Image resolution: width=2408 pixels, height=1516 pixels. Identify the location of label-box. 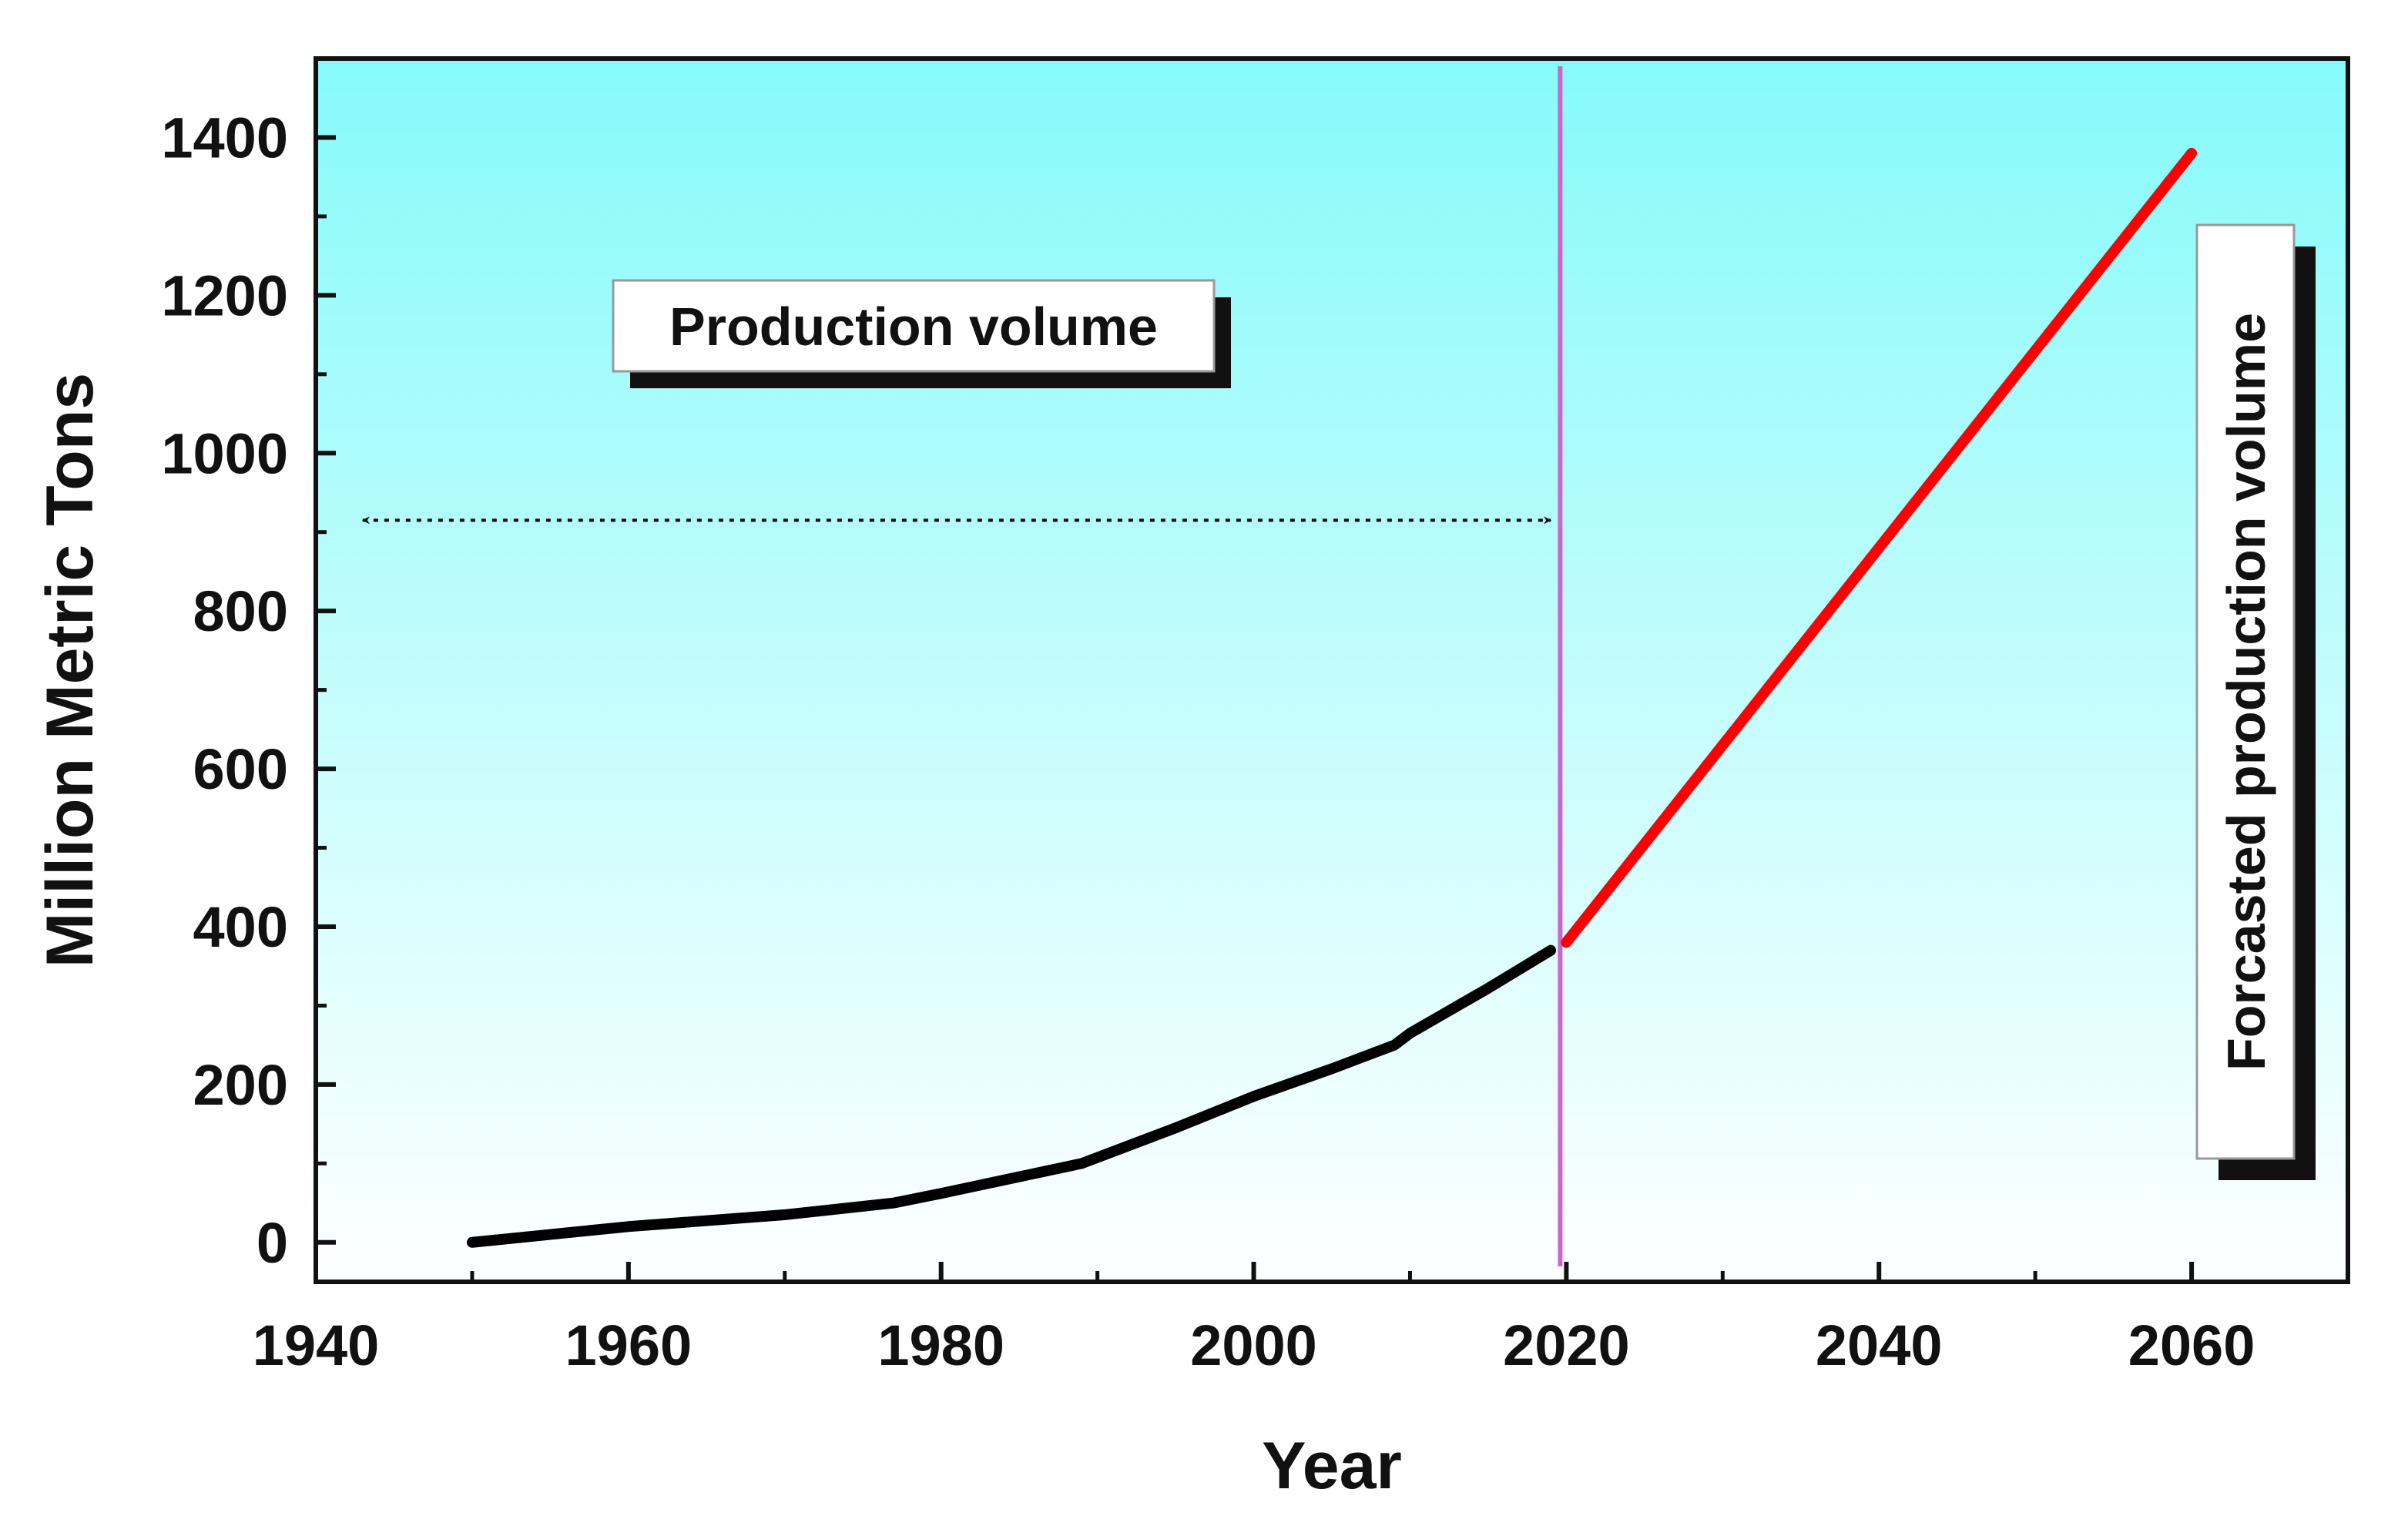
(914, 326).